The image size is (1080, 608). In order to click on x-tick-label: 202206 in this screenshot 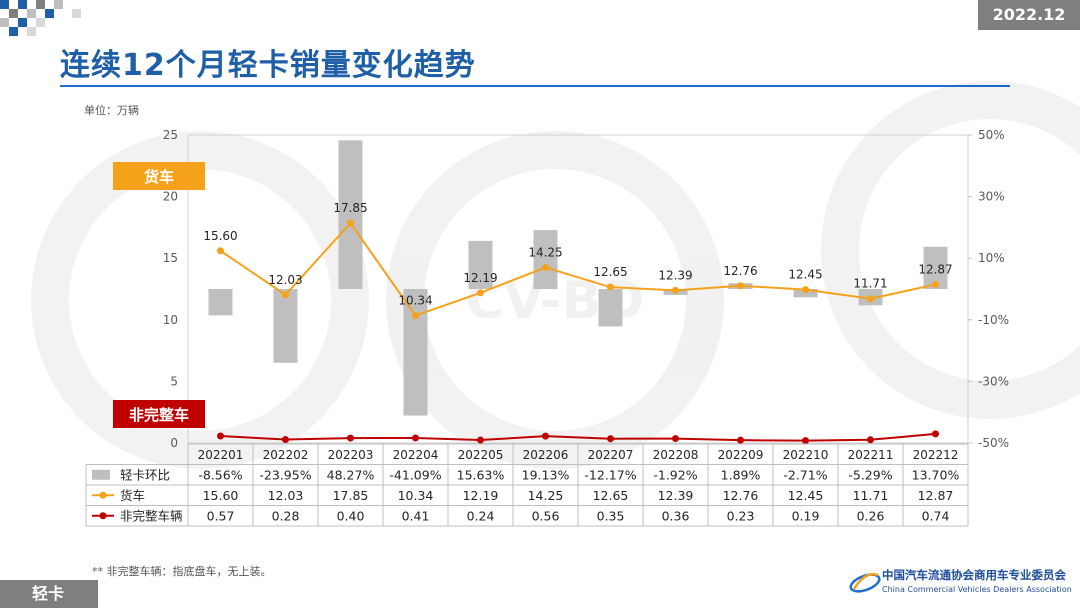, I will do `click(546, 455)`.